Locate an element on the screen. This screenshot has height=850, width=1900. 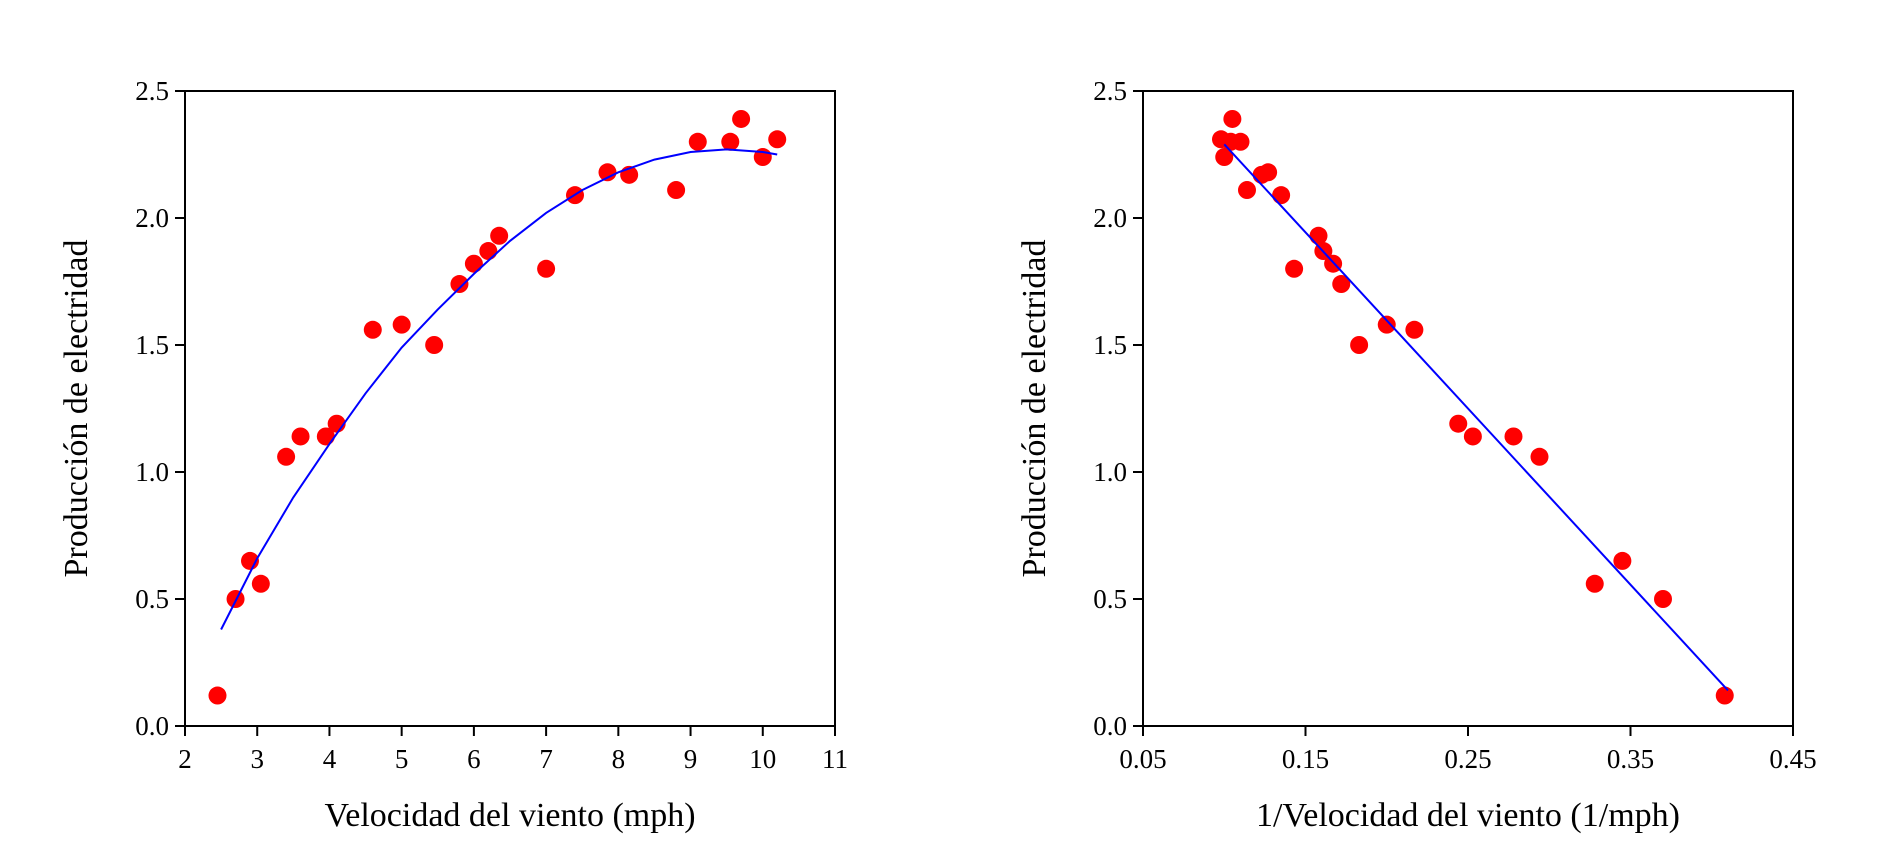
x-tick-label: 0.25 is located at coordinates (1467, 759).